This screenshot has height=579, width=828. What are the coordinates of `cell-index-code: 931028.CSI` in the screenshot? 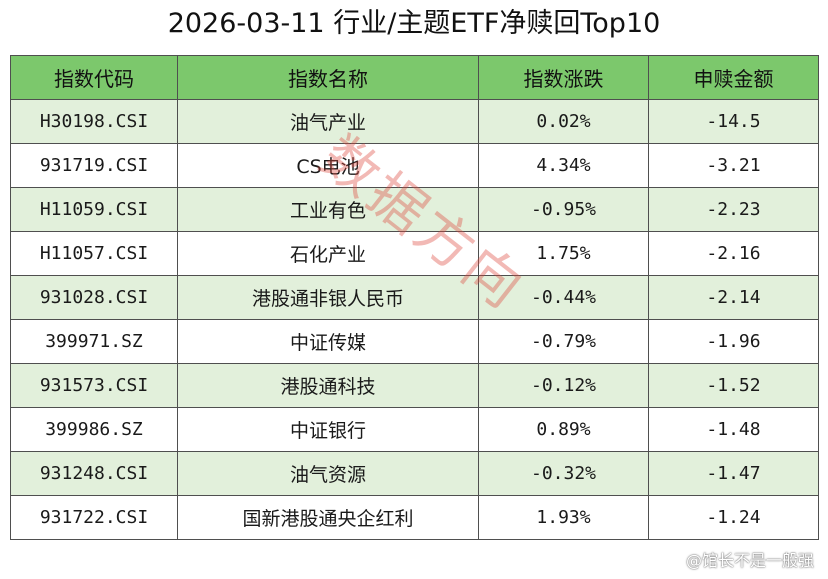 It's located at (94, 297).